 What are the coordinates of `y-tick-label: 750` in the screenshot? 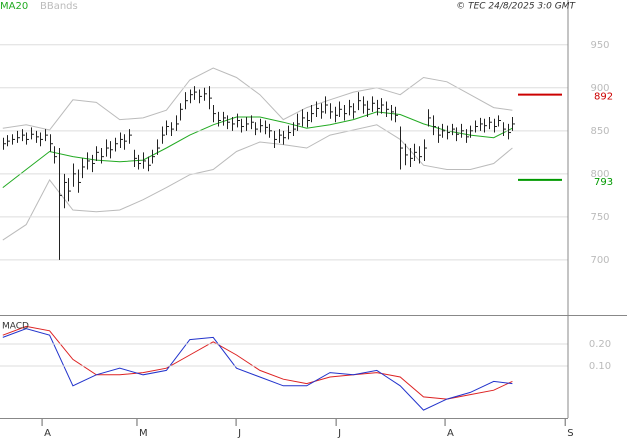 It's located at (599, 217).